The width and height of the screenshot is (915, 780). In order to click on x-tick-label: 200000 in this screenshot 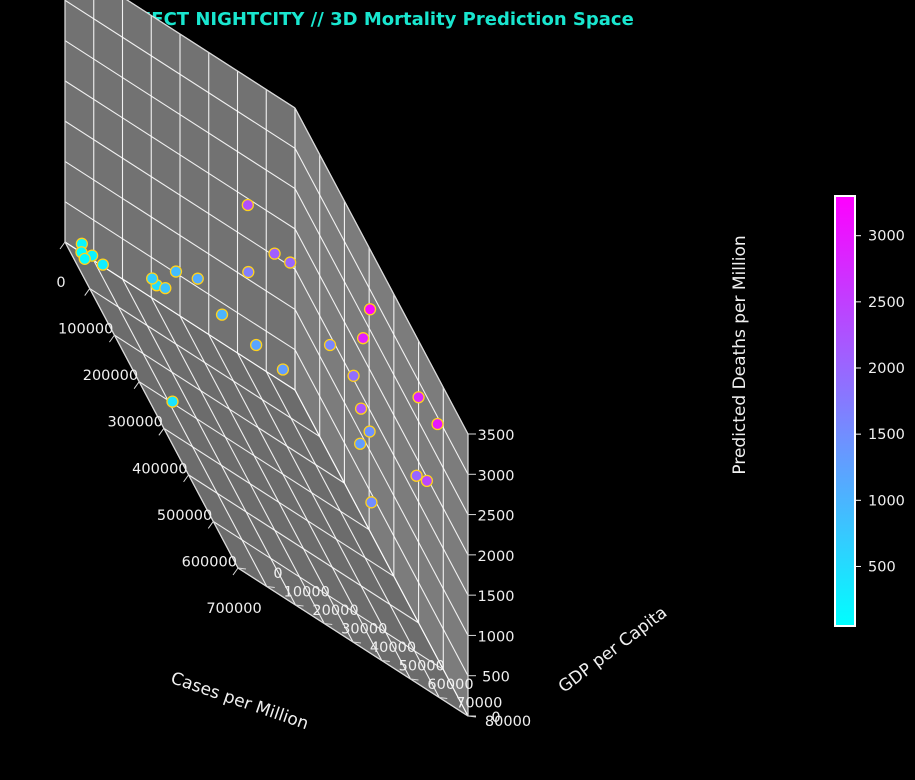, I will do `click(110, 376)`.